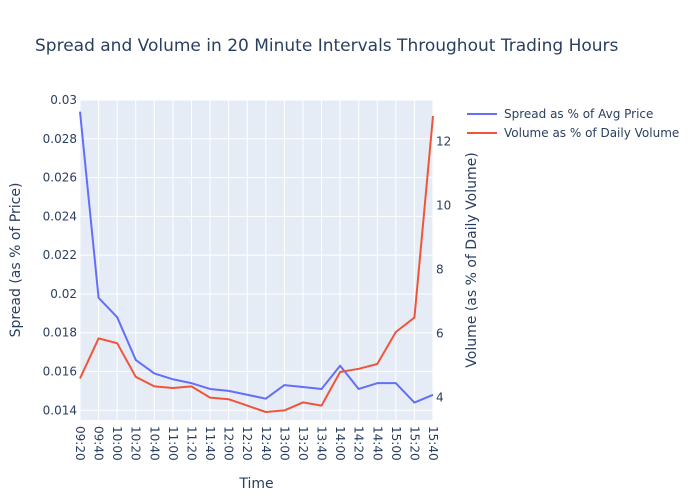  What do you see at coordinates (247, 443) in the screenshot?
I see `x-tick-label: 12:20` at bounding box center [247, 443].